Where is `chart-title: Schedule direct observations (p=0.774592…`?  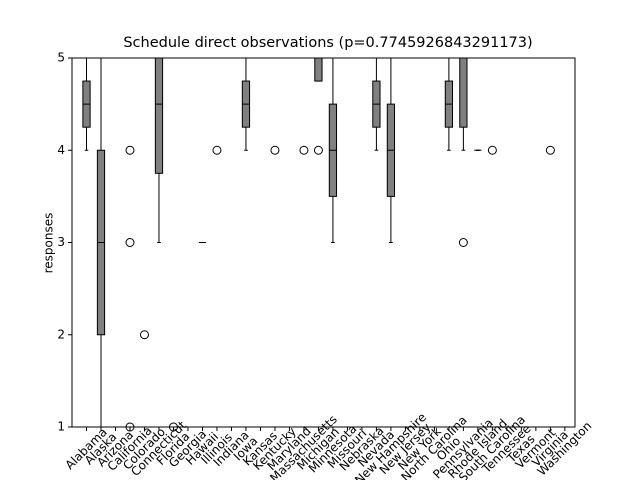
chart-title: Schedule direct observations (p=0.774592… is located at coordinates (327, 43).